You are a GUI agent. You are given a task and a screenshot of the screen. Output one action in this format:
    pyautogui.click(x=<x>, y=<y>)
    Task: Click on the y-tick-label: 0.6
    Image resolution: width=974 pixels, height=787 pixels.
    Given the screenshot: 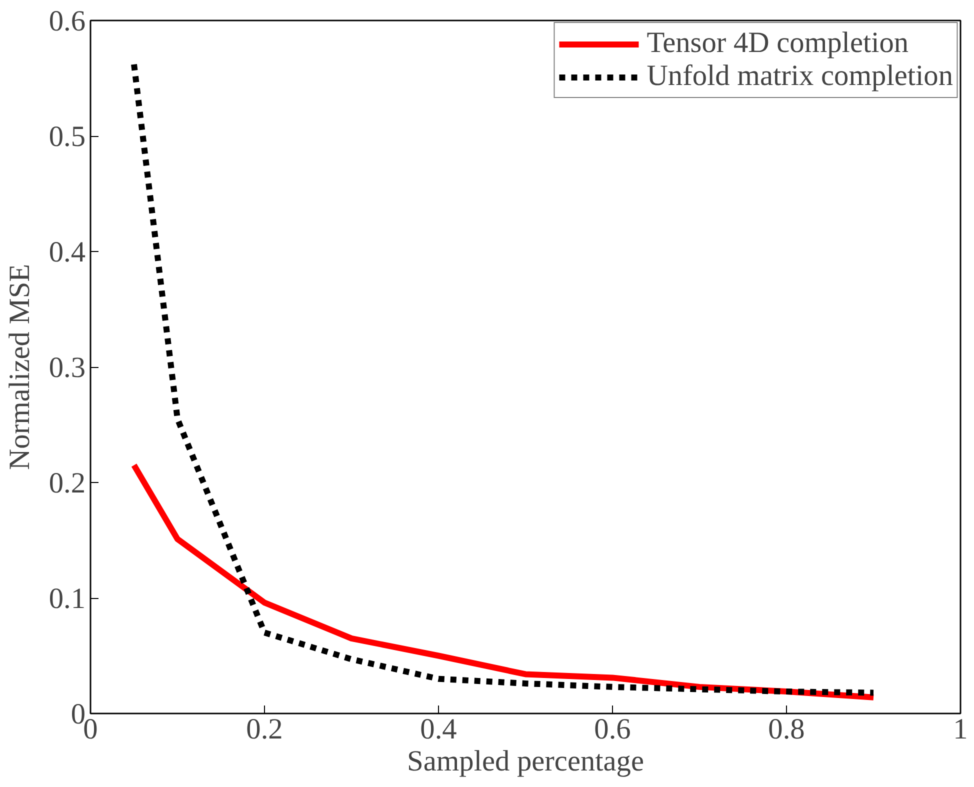 What is the action you would take?
    pyautogui.click(x=67, y=22)
    